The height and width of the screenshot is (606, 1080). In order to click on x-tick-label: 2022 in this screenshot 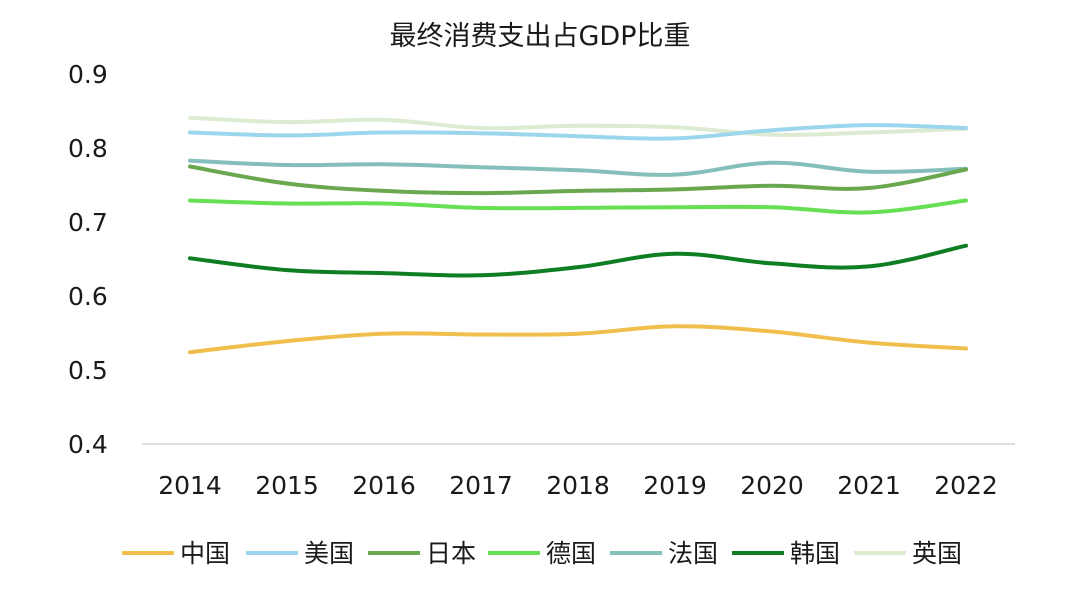, I will do `click(966, 485)`.